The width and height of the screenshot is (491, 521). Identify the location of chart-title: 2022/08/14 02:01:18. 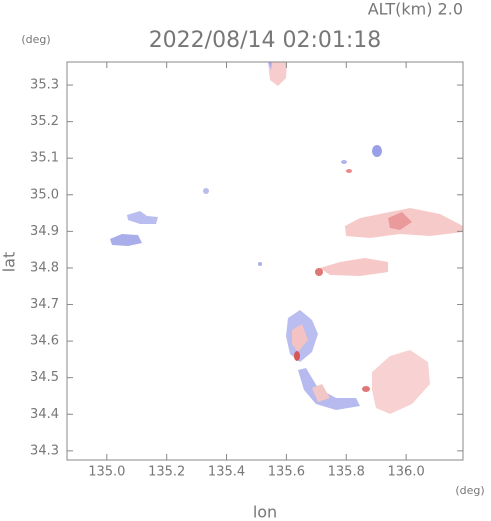
(265, 40).